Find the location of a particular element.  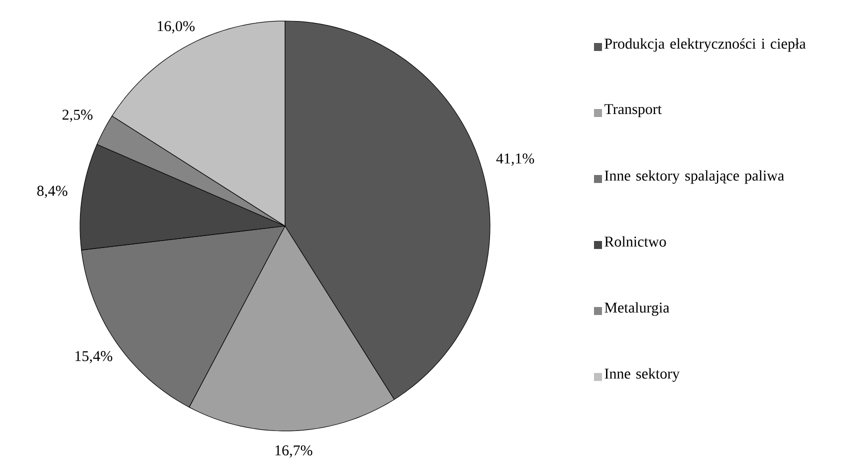

legend-label: Produkcja elektryczności i ciepła is located at coordinates (705, 45).